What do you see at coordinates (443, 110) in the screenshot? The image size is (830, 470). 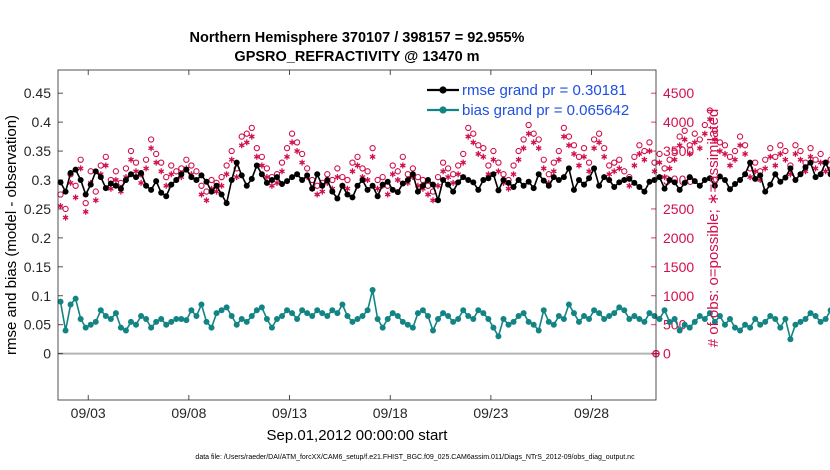 I see `legend-bias-marker` at bounding box center [443, 110].